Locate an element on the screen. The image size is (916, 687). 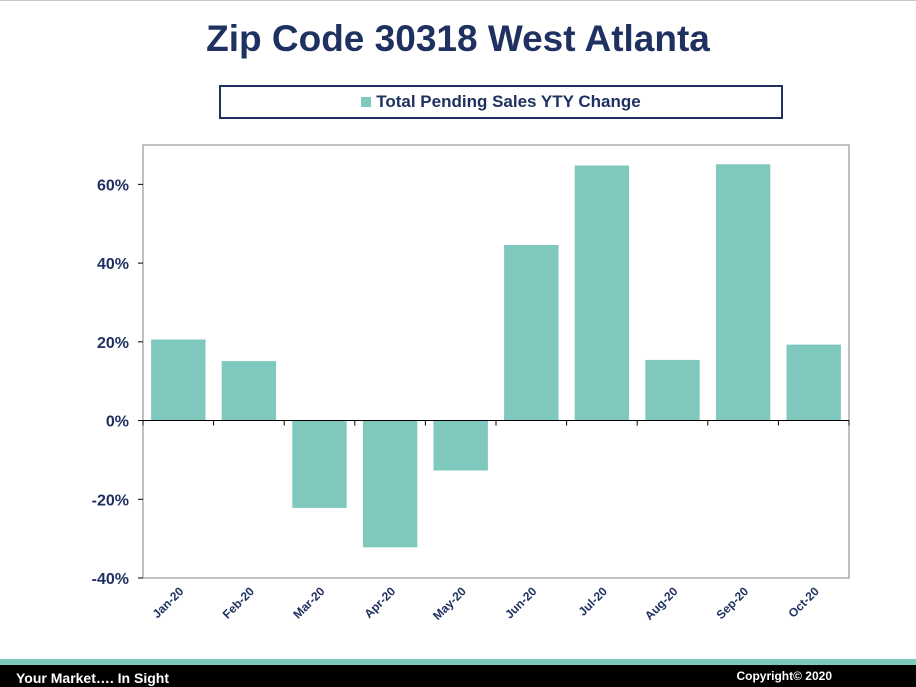
x-tick-label: Oct-20 is located at coordinates (804, 602).